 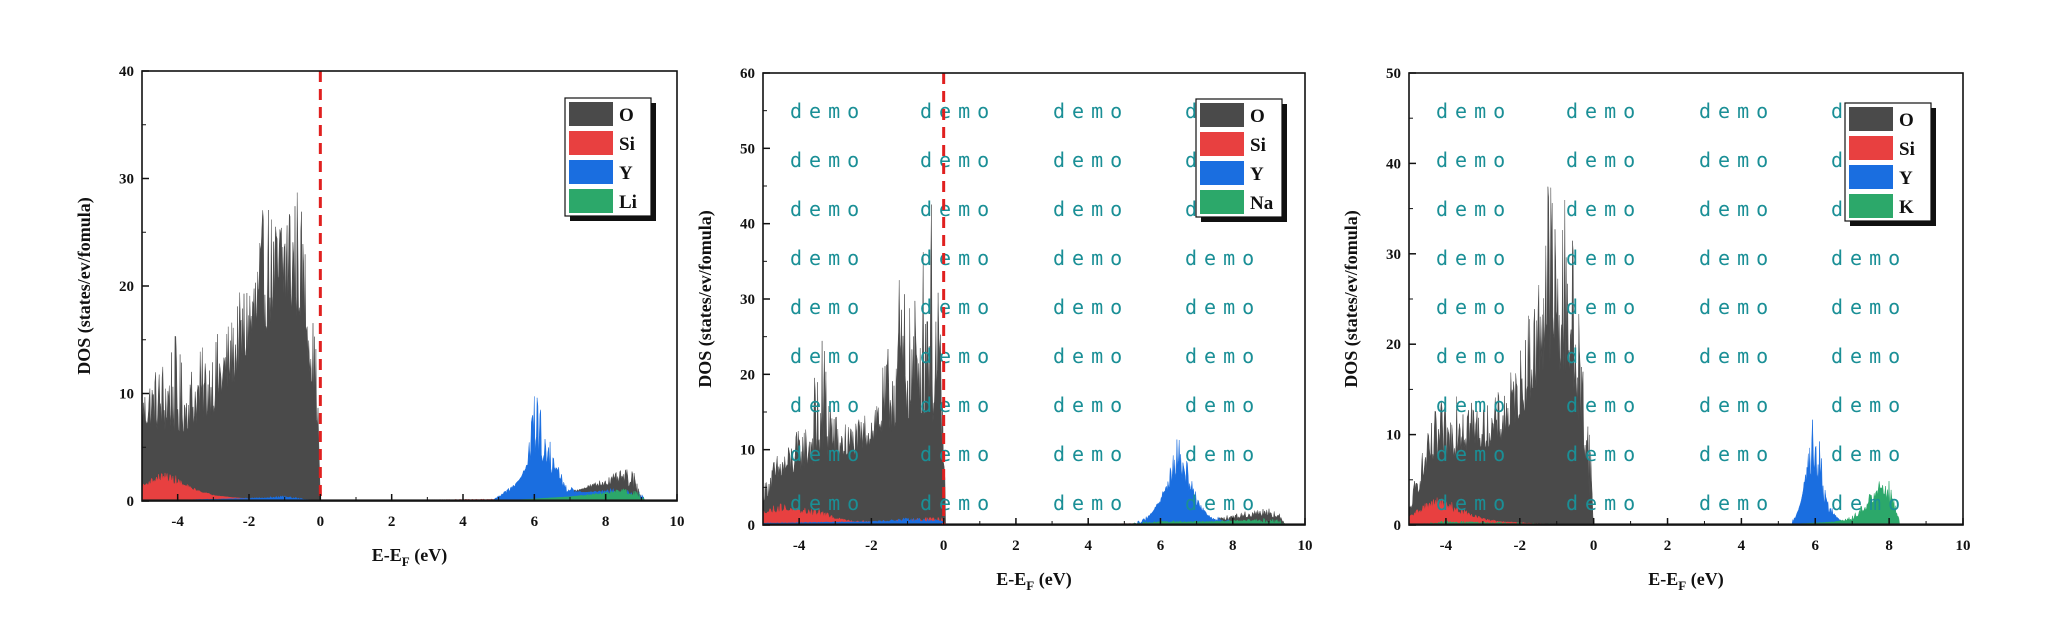 What do you see at coordinates (591, 201) in the screenshot?
I see `legend-swatch-li` at bounding box center [591, 201].